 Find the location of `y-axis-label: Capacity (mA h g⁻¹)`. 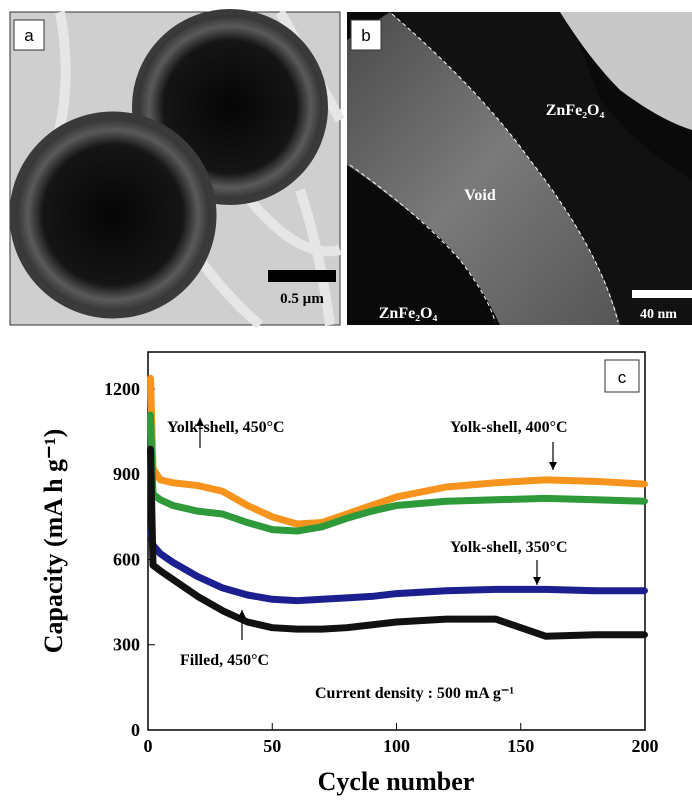

y-axis-label: Capacity (mA h g⁻¹) is located at coordinates (53, 541).